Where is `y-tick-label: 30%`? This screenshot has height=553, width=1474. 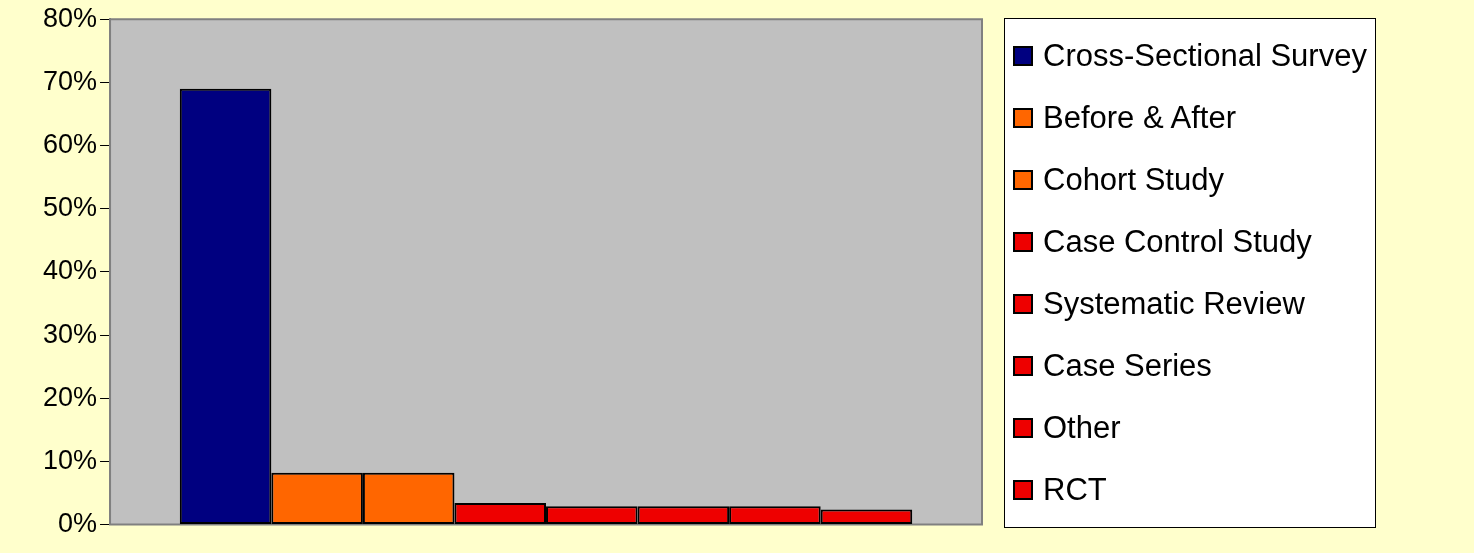 y-tick-label: 30% is located at coordinates (70, 333).